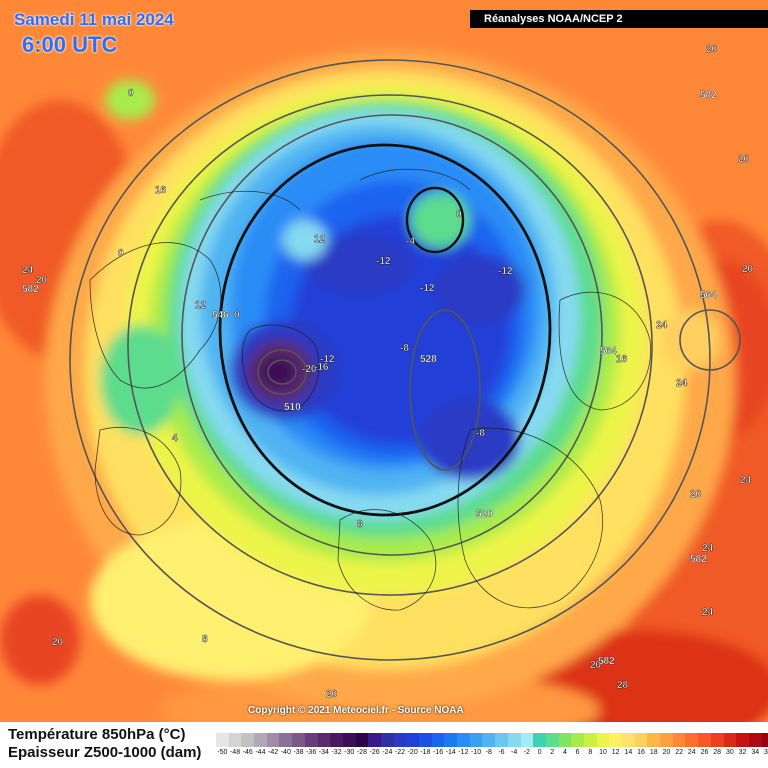 The width and height of the screenshot is (768, 768). I want to click on scale-tick-label: -6, so click(501, 752).